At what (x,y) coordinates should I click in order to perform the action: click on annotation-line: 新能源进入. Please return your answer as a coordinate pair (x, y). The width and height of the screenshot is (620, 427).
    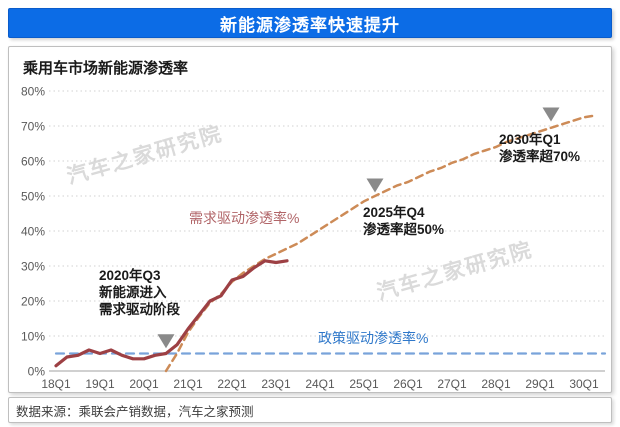
    Looking at the image, I should click on (133, 292).